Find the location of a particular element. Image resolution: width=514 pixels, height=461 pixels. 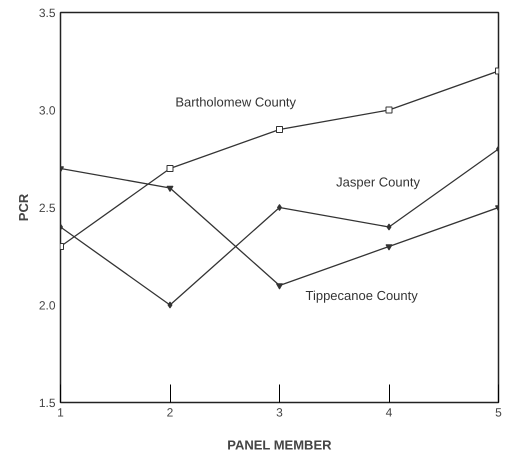

series-label: Bartholomew County is located at coordinates (236, 102).